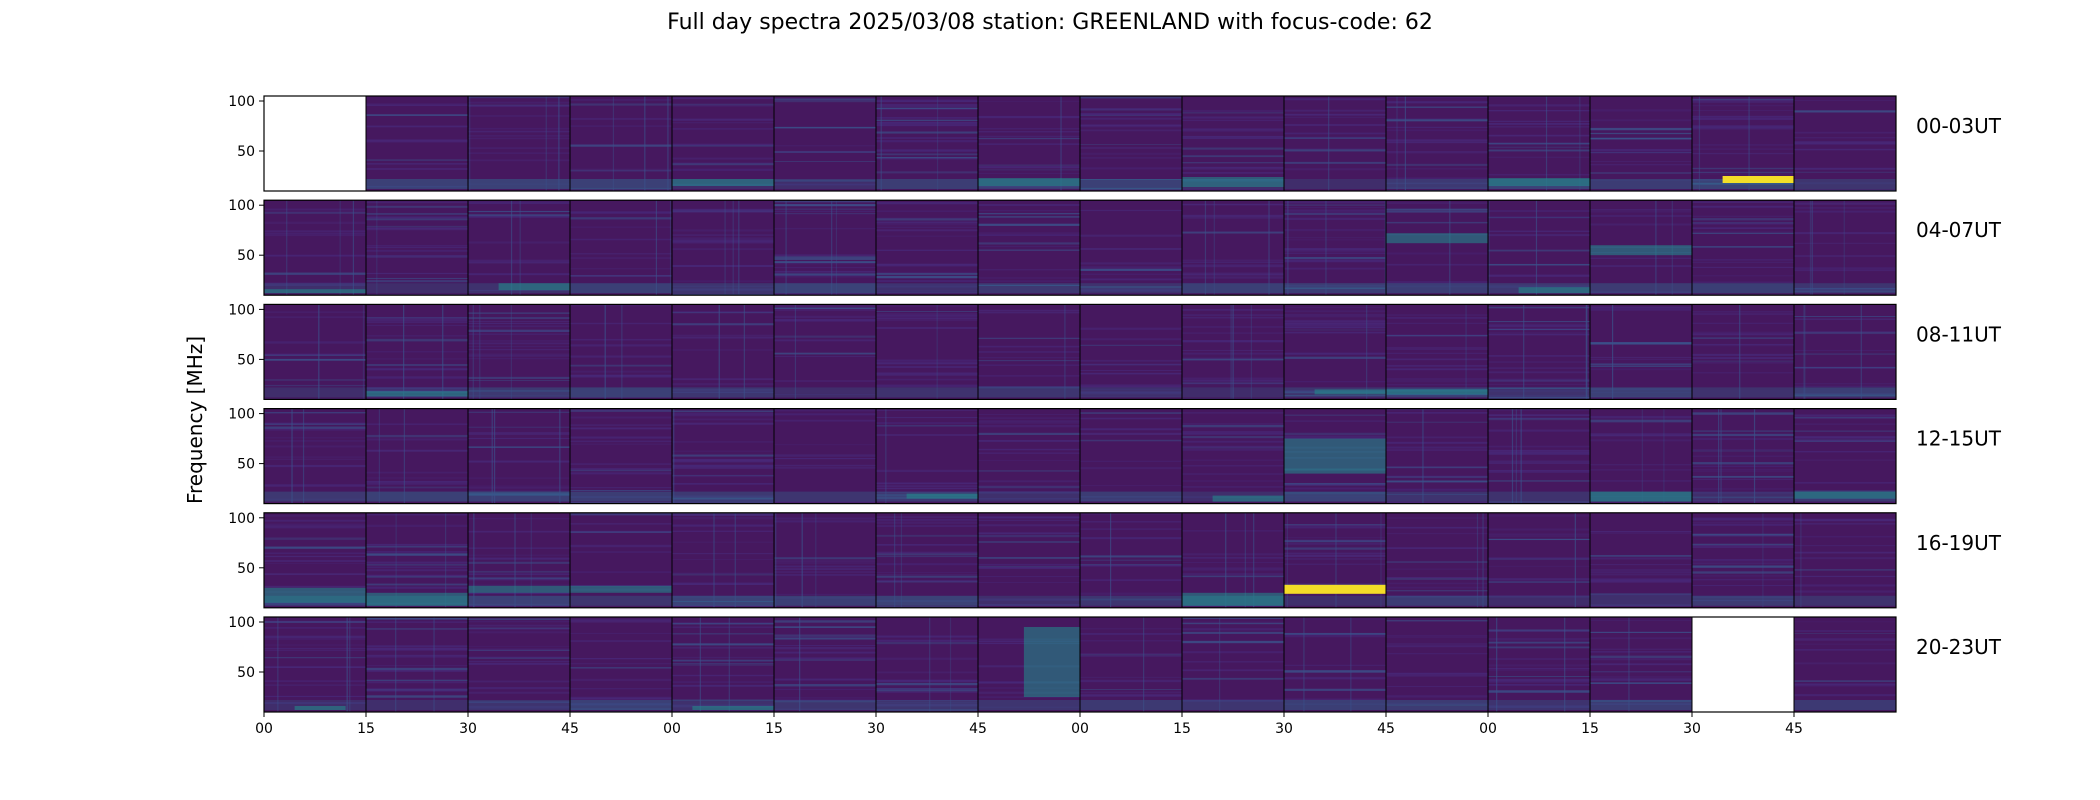  I want to click on x-tick-label: 00, so click(264, 729).